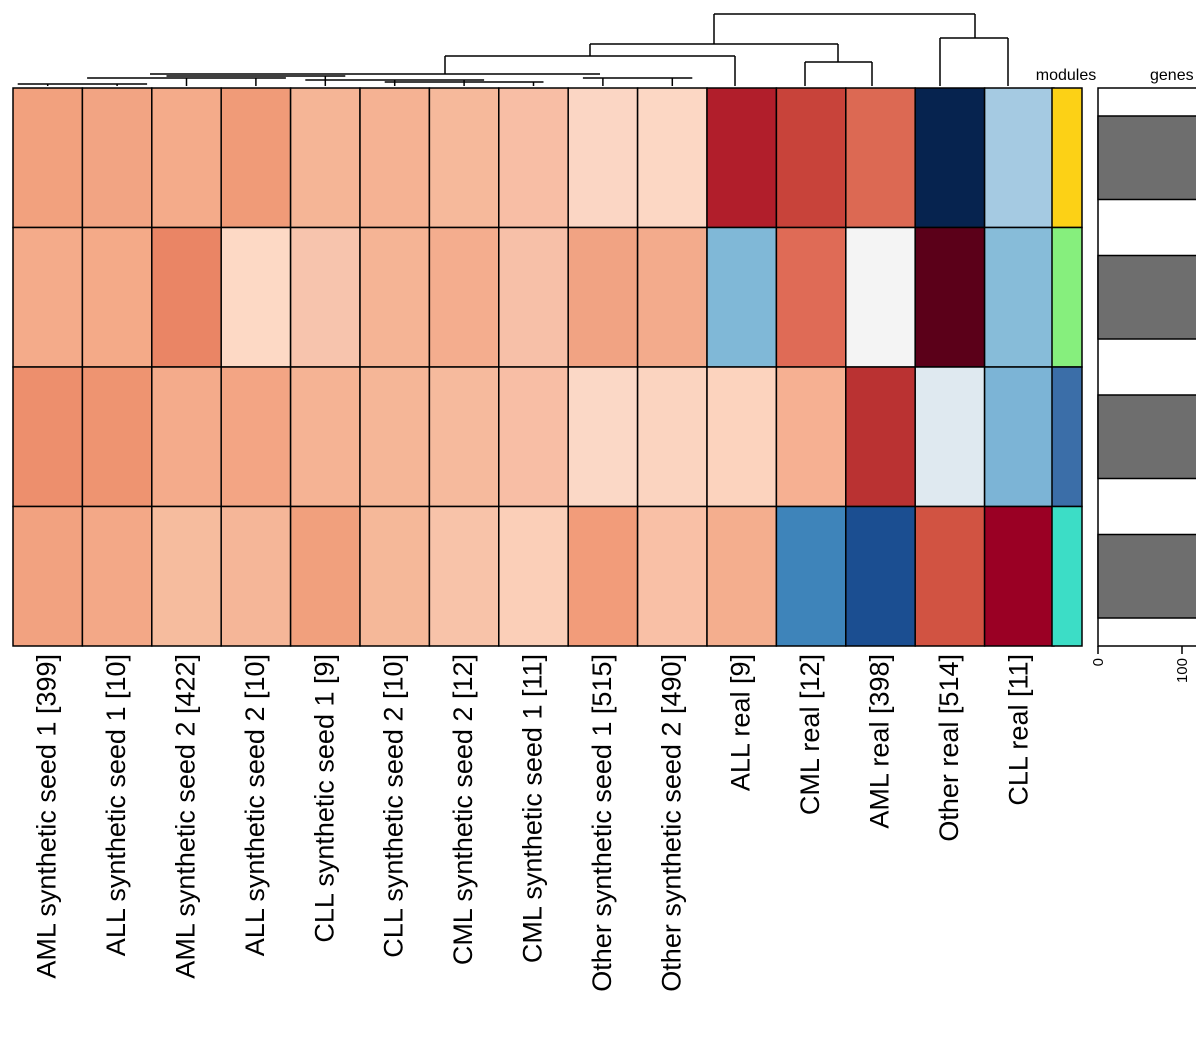 The width and height of the screenshot is (1196, 1053). I want to click on column-label: AML synthetic seed 2 [422], so click(186, 816).